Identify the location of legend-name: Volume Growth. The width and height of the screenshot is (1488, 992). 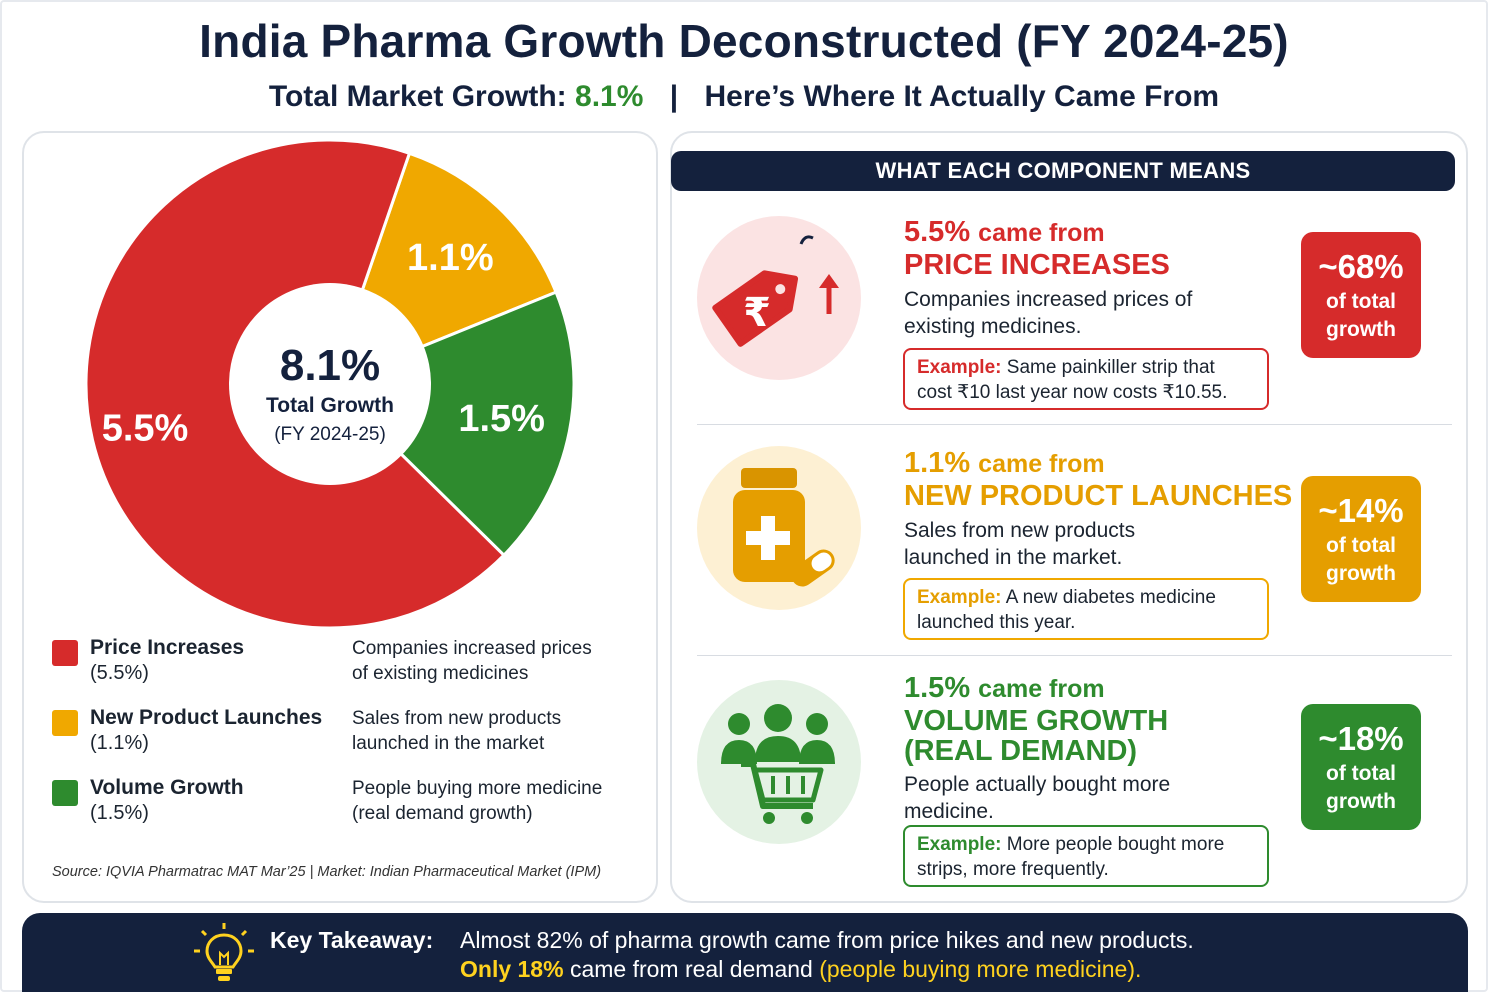
(167, 787).